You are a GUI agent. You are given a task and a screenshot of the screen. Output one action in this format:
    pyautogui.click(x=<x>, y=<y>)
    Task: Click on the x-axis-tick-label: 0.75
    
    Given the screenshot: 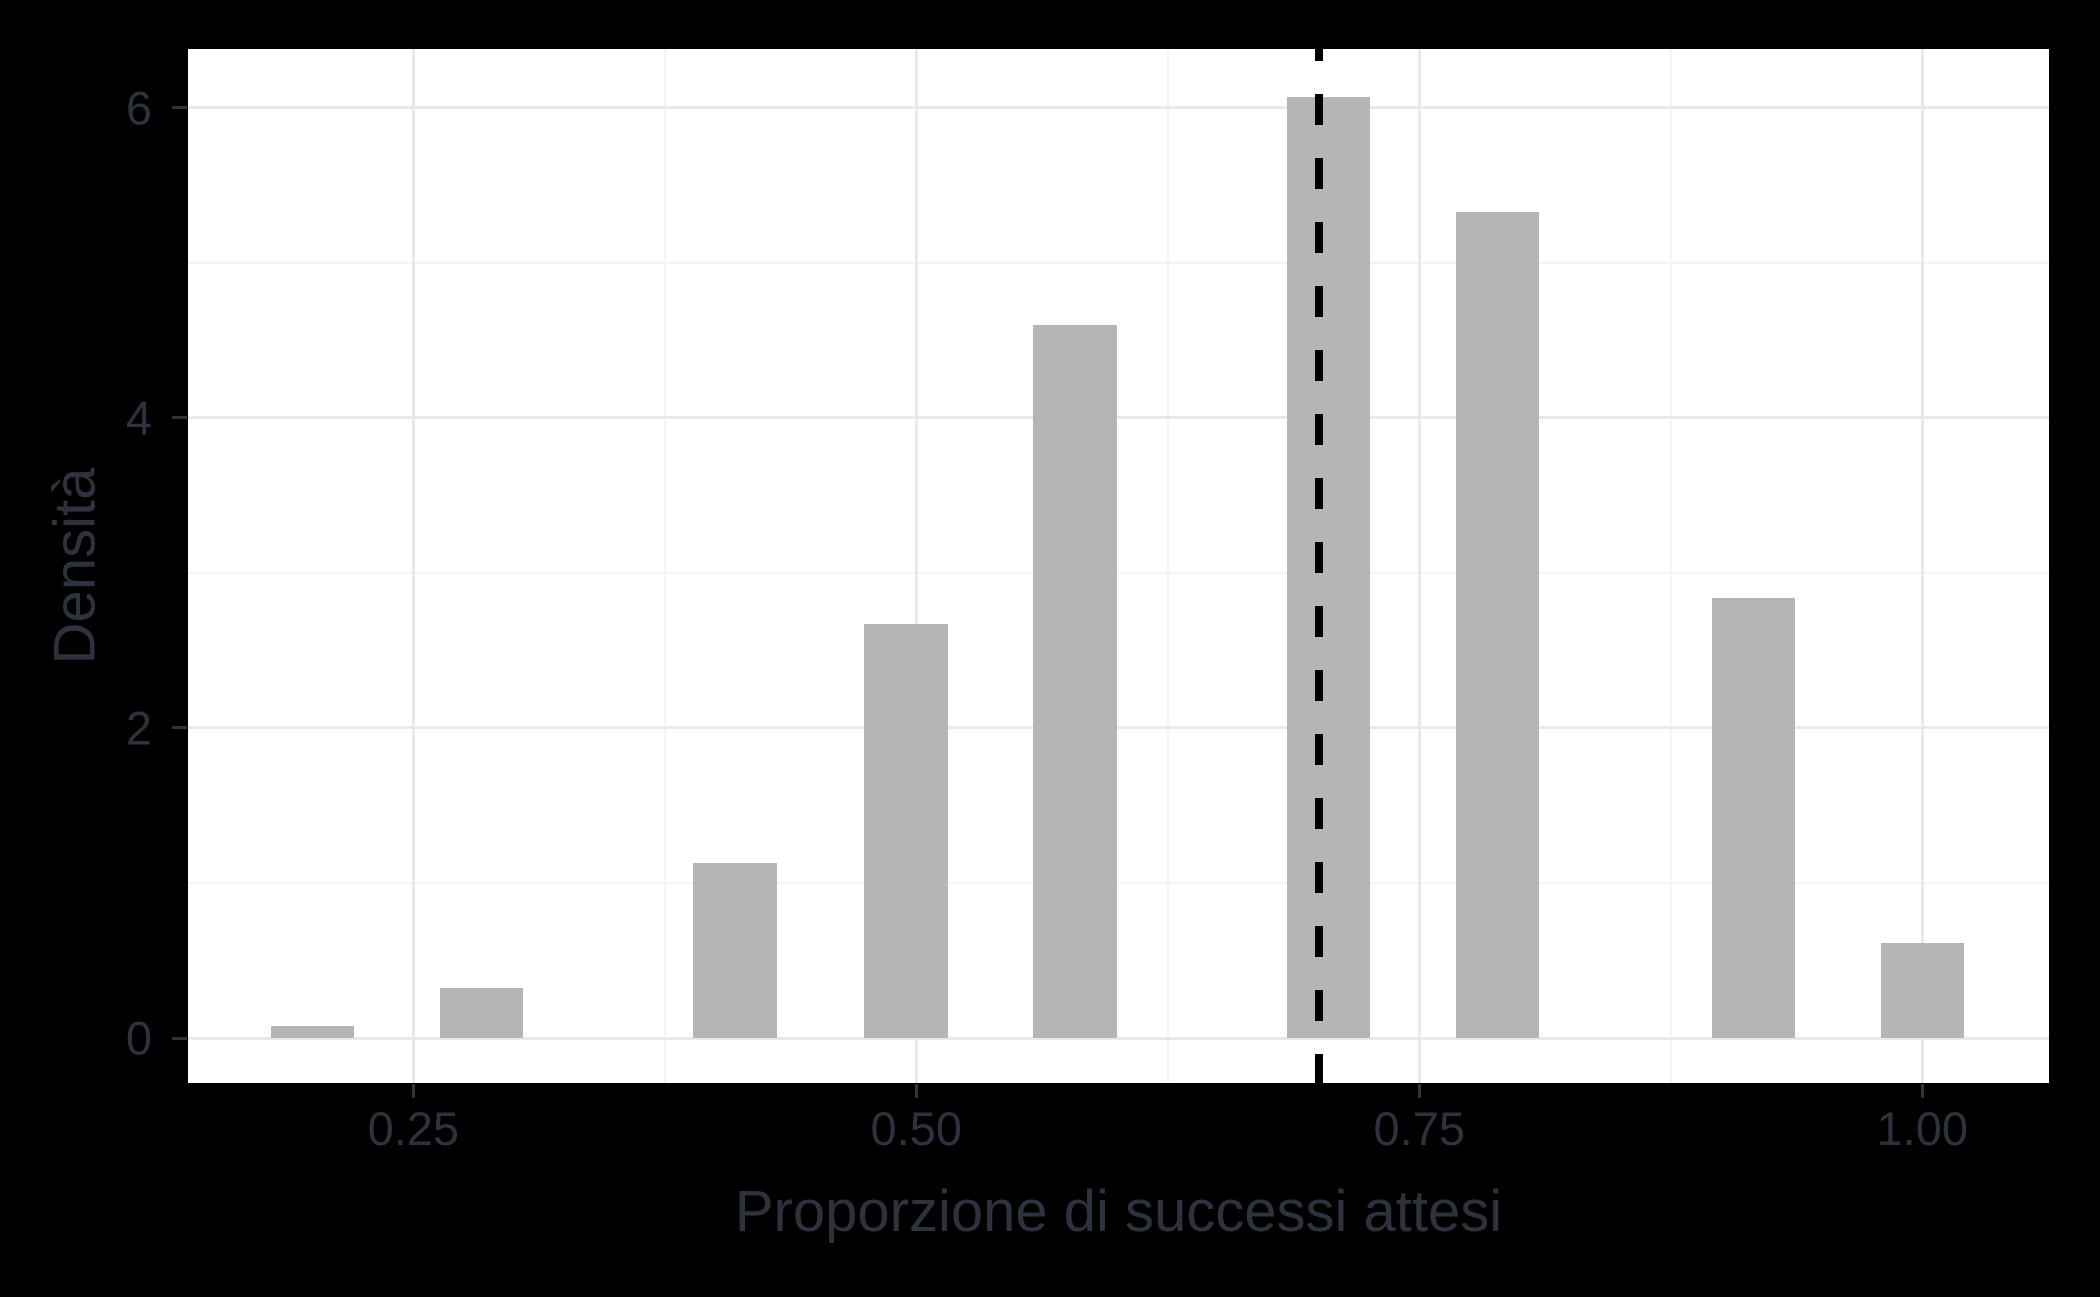 What is the action you would take?
    pyautogui.click(x=1419, y=1128)
    